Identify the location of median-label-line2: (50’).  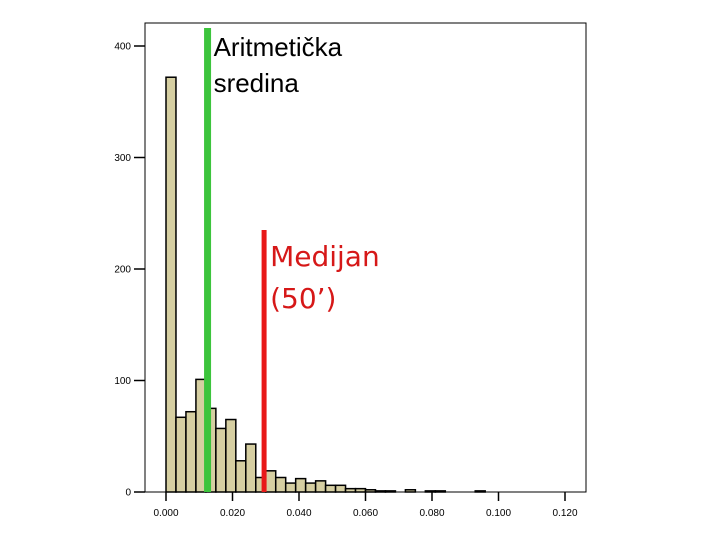
(303, 298).